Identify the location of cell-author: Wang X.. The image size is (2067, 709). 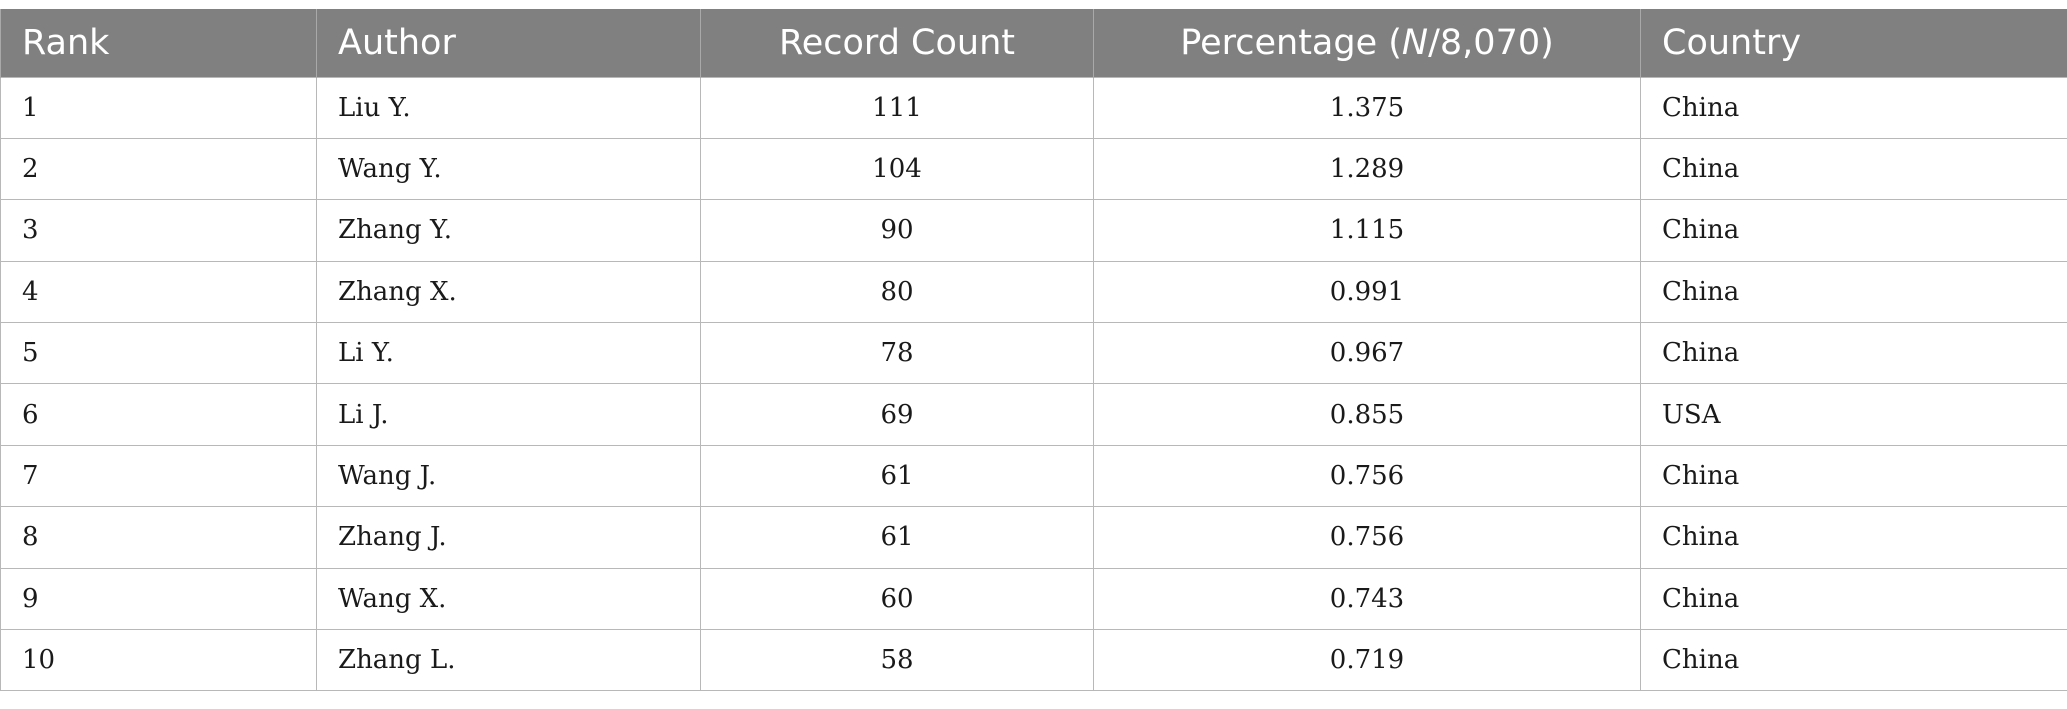
(508, 599).